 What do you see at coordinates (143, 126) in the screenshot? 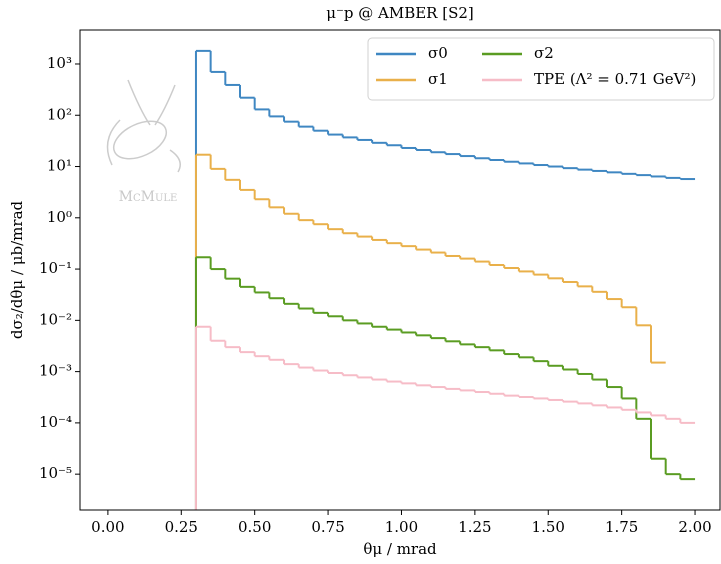
I see `watermark-logo` at bounding box center [143, 126].